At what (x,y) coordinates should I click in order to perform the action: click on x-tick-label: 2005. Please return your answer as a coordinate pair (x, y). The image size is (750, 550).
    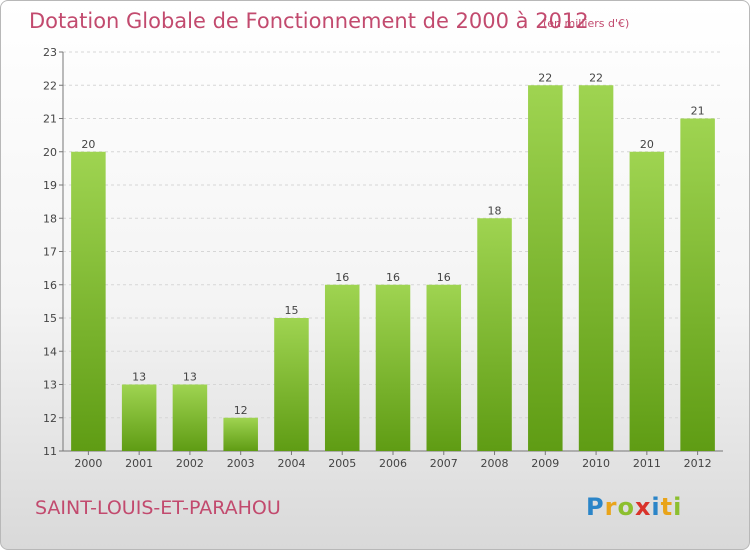
    Looking at the image, I should click on (342, 463).